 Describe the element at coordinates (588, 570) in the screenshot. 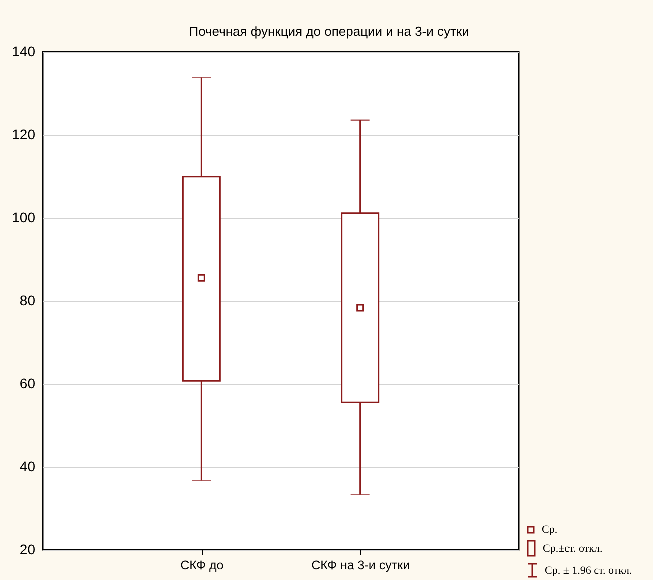

I see `text: Ср. ± 1.96 ст. откл.` at that location.